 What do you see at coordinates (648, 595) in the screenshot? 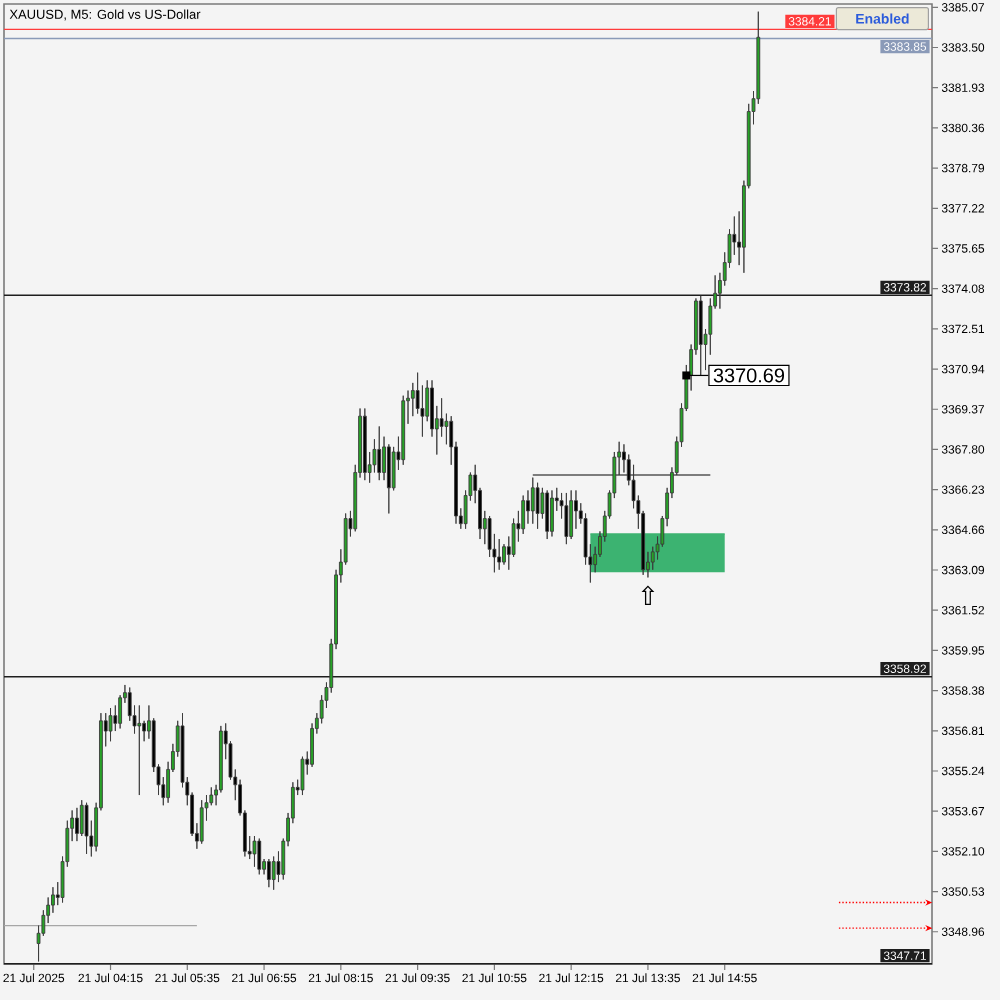
I see `annotation: ⇧` at bounding box center [648, 595].